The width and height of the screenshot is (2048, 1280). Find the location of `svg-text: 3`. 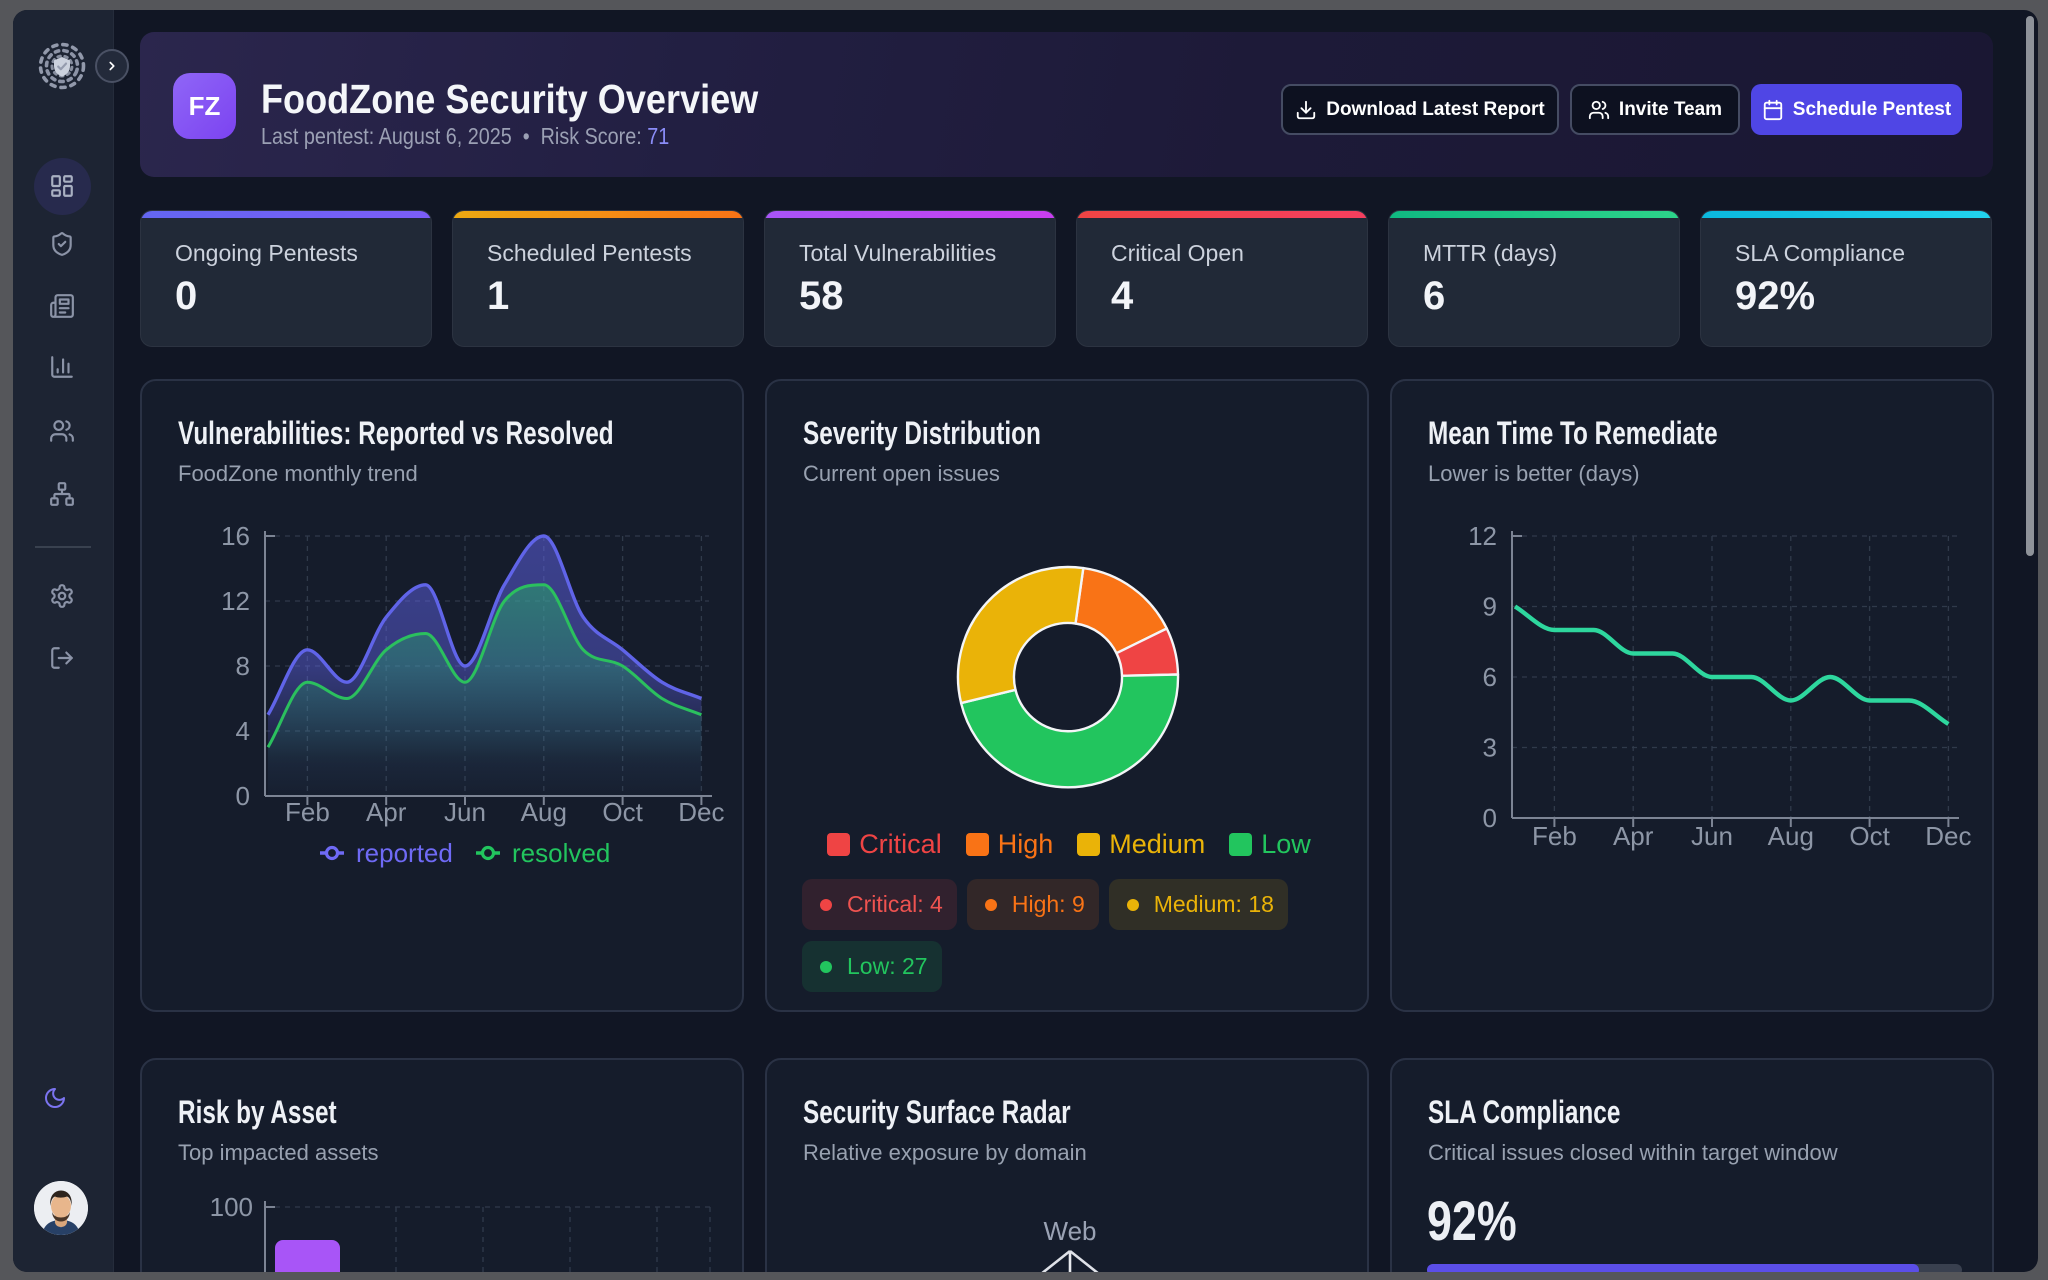

svg-text: 3 is located at coordinates (1490, 748).